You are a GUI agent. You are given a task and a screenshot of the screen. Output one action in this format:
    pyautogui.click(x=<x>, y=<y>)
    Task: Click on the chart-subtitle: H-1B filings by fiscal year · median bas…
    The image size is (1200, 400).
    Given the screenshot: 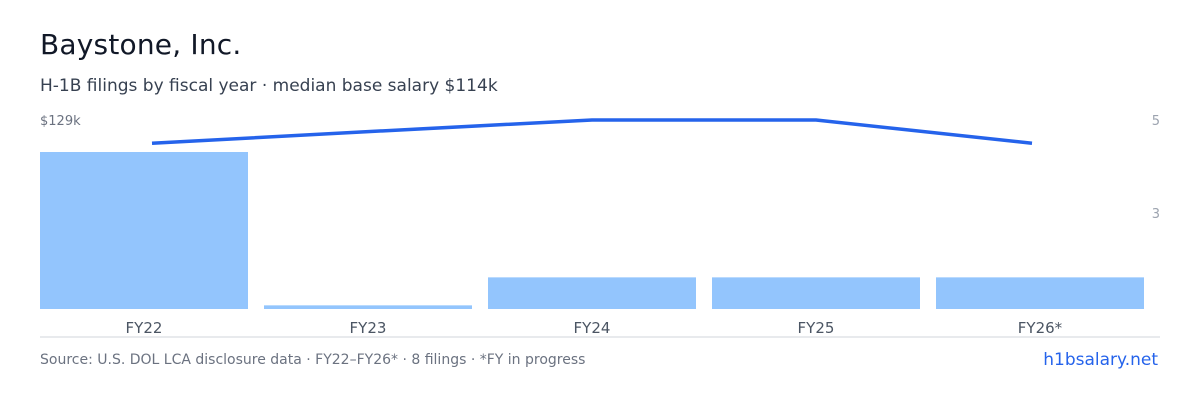 What is the action you would take?
    pyautogui.click(x=269, y=86)
    